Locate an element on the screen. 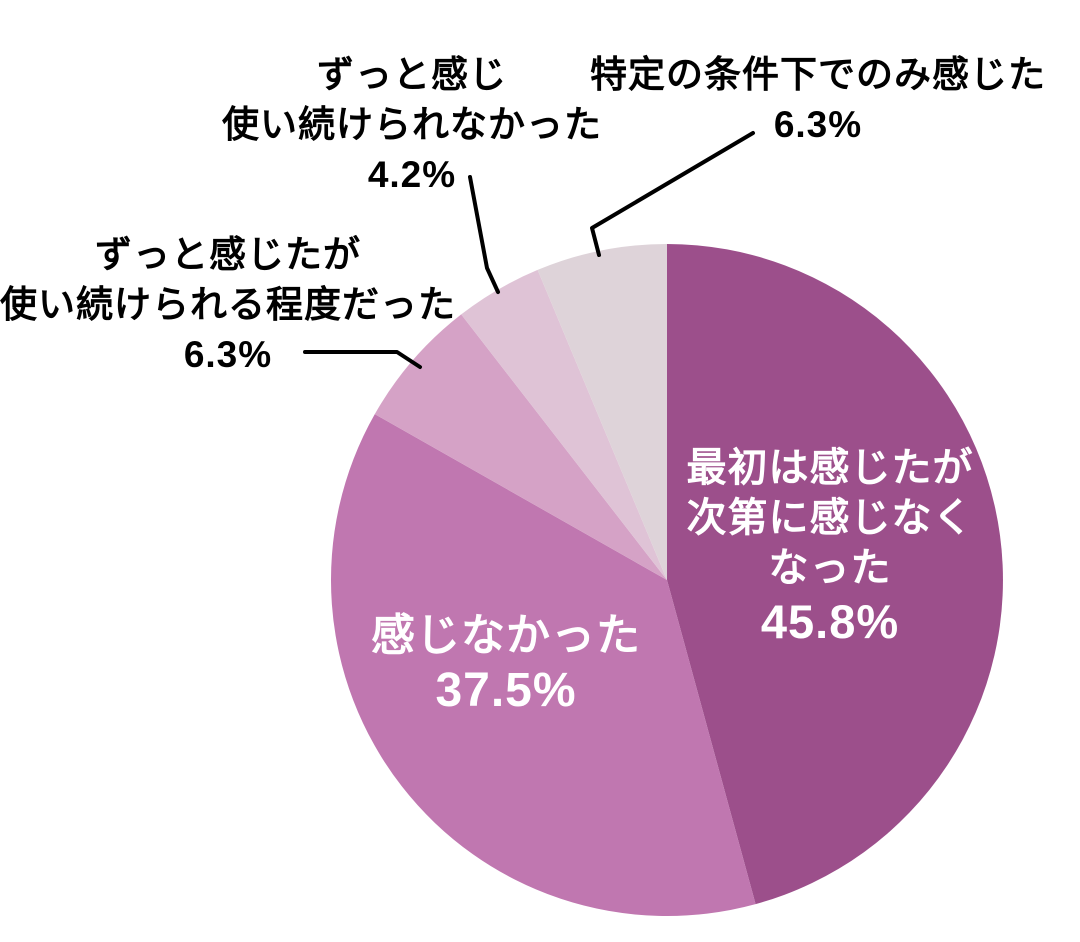  leader-line-tokutei is located at coordinates (672, 194).